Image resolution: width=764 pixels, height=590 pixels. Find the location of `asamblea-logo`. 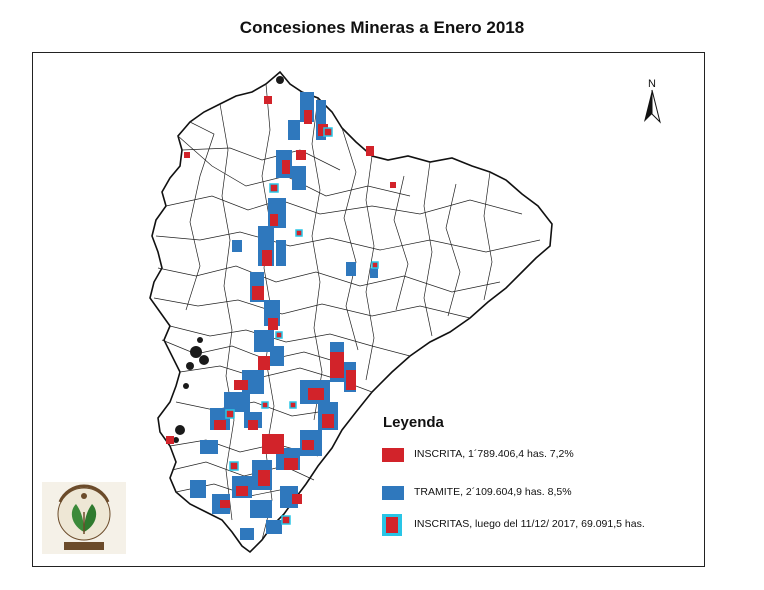

asamblea-logo is located at coordinates (84, 518).